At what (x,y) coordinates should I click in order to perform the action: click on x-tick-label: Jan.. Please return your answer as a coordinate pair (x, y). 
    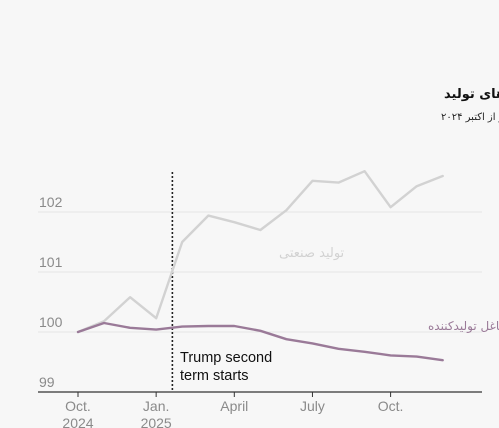
    Looking at the image, I should click on (156, 406).